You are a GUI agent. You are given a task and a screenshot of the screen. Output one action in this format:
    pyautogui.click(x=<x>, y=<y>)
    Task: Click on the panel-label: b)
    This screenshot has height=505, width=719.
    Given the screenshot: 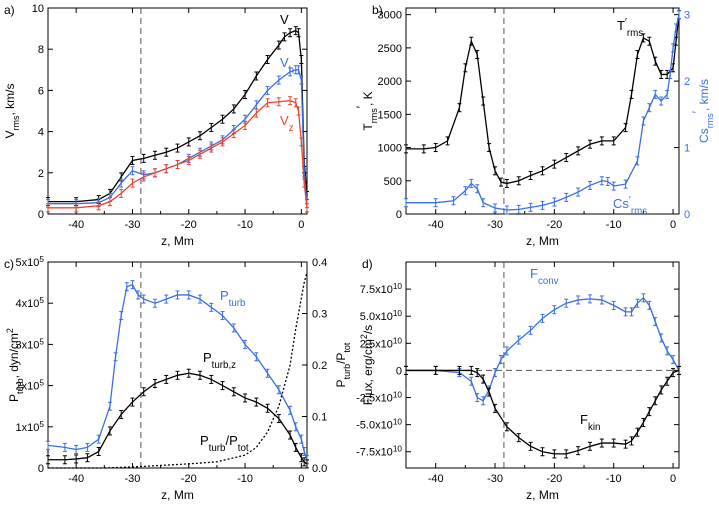 What is the action you would take?
    pyautogui.click(x=377, y=10)
    